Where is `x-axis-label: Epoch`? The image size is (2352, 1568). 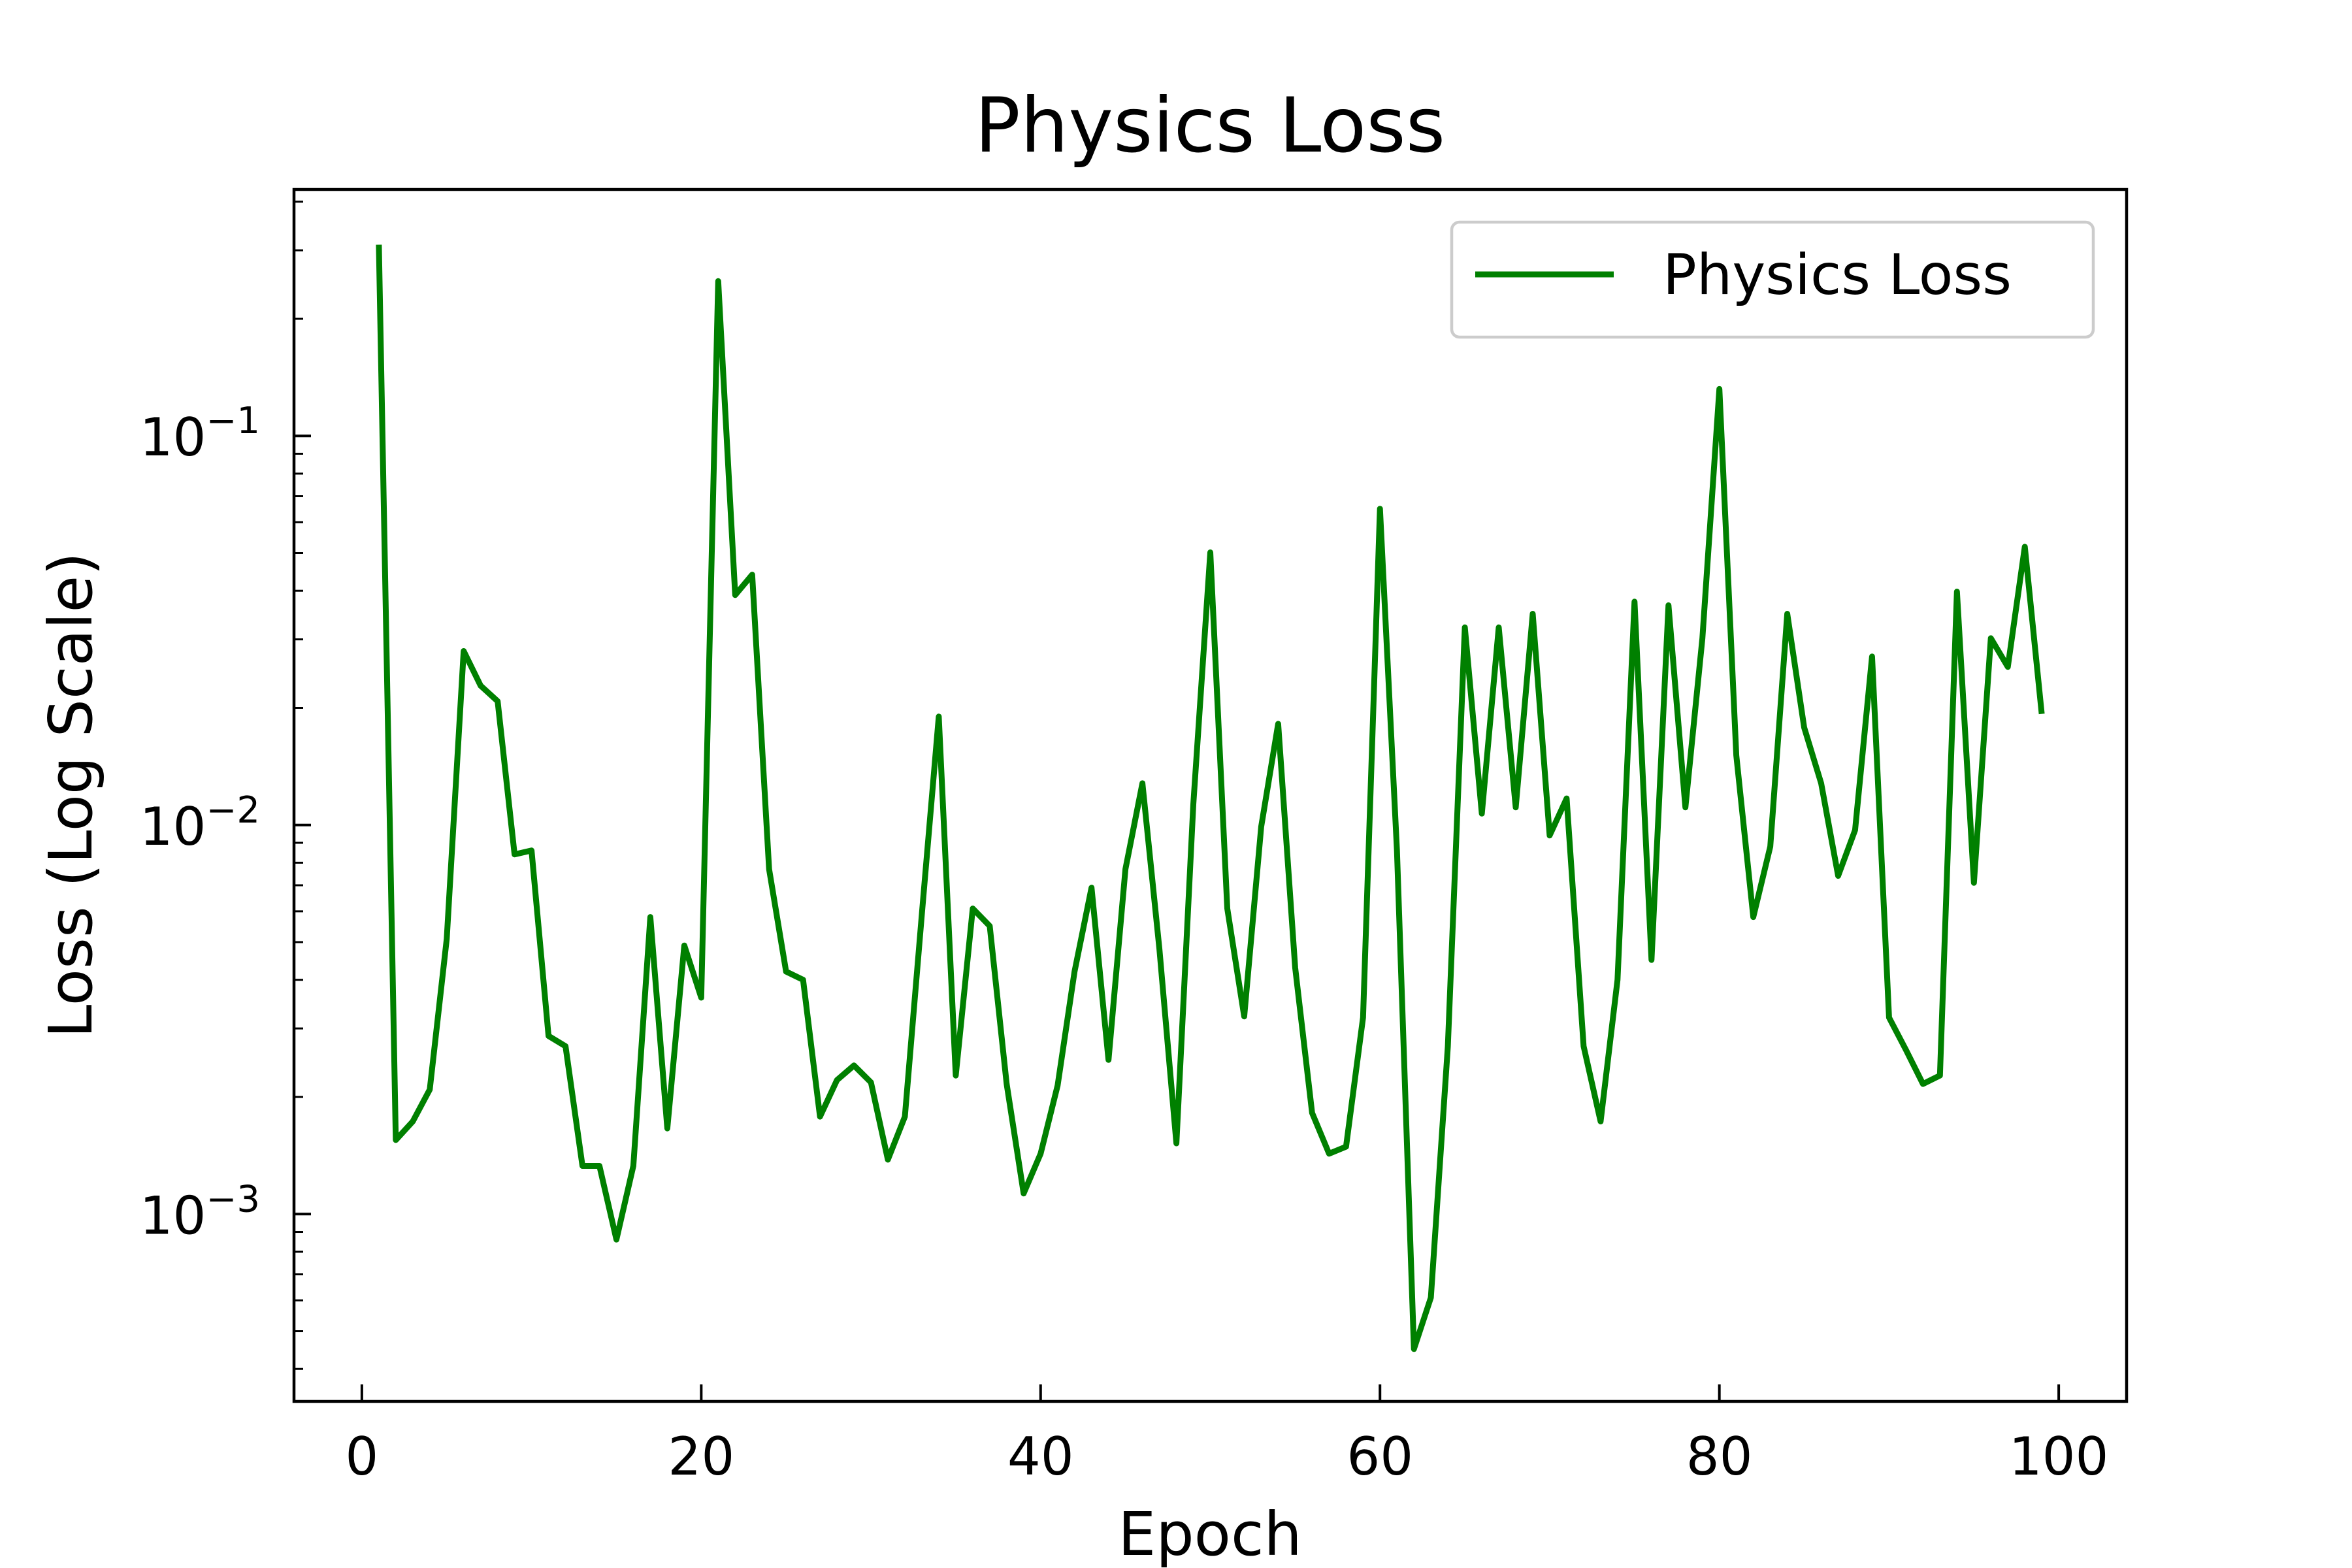
x-axis-label: Epoch is located at coordinates (1210, 1533).